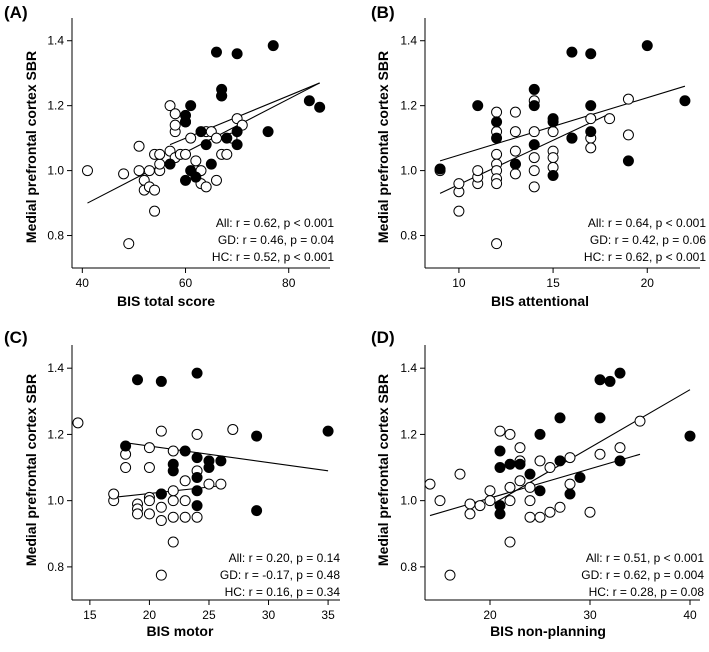 Image resolution: width=709 pixels, height=652 pixels. I want to click on x-tick-label: 10, so click(459, 283).